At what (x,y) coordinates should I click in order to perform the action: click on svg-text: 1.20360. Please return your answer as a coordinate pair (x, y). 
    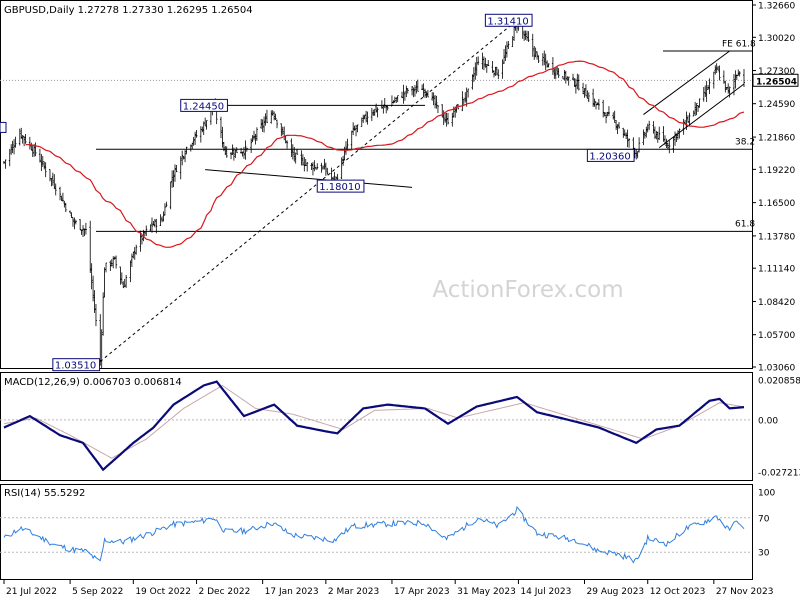
    Looking at the image, I should click on (609, 156).